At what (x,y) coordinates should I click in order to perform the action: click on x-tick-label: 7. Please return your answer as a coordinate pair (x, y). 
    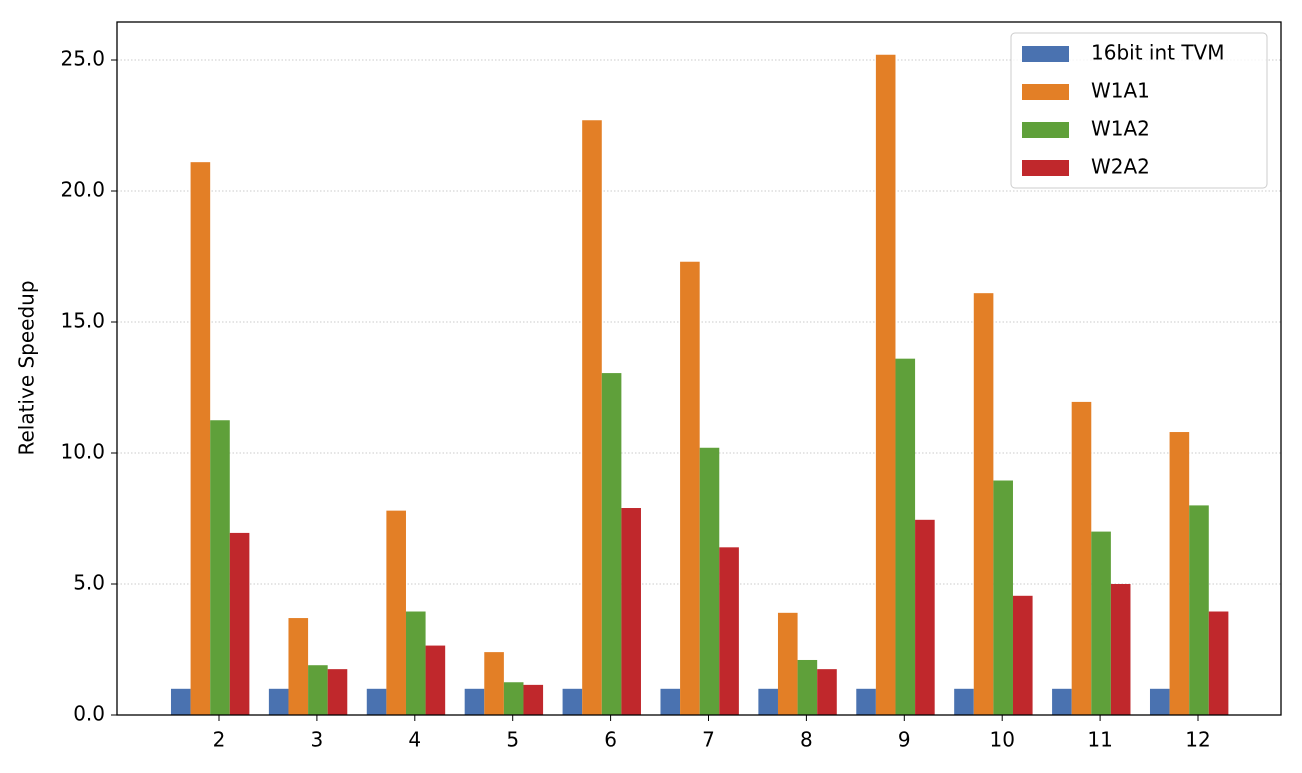
    Looking at the image, I should click on (708, 740).